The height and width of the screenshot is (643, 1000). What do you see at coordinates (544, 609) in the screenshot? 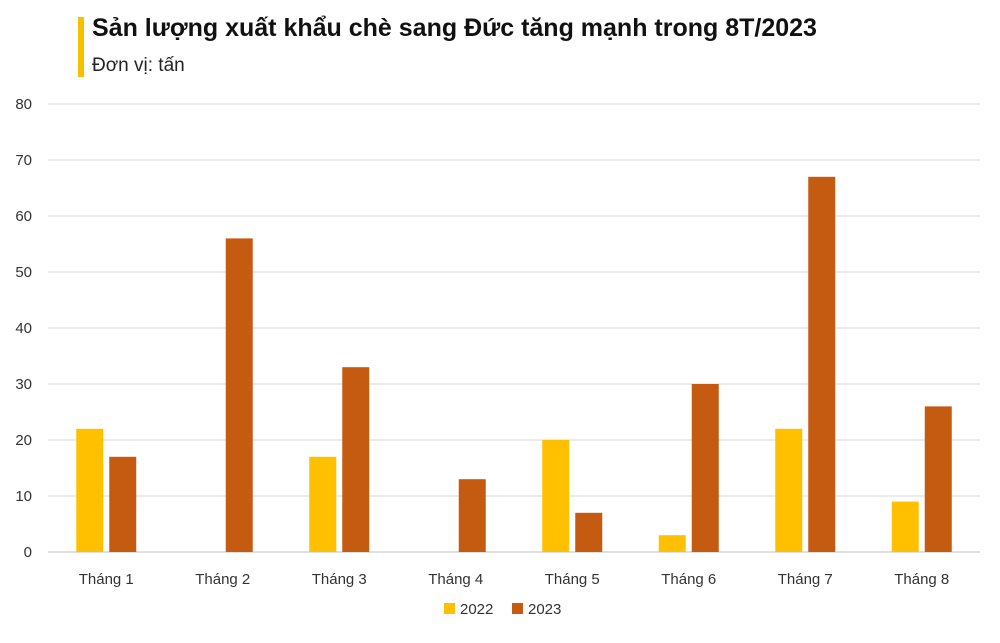
I see `legend-label-2023: 2023` at bounding box center [544, 609].